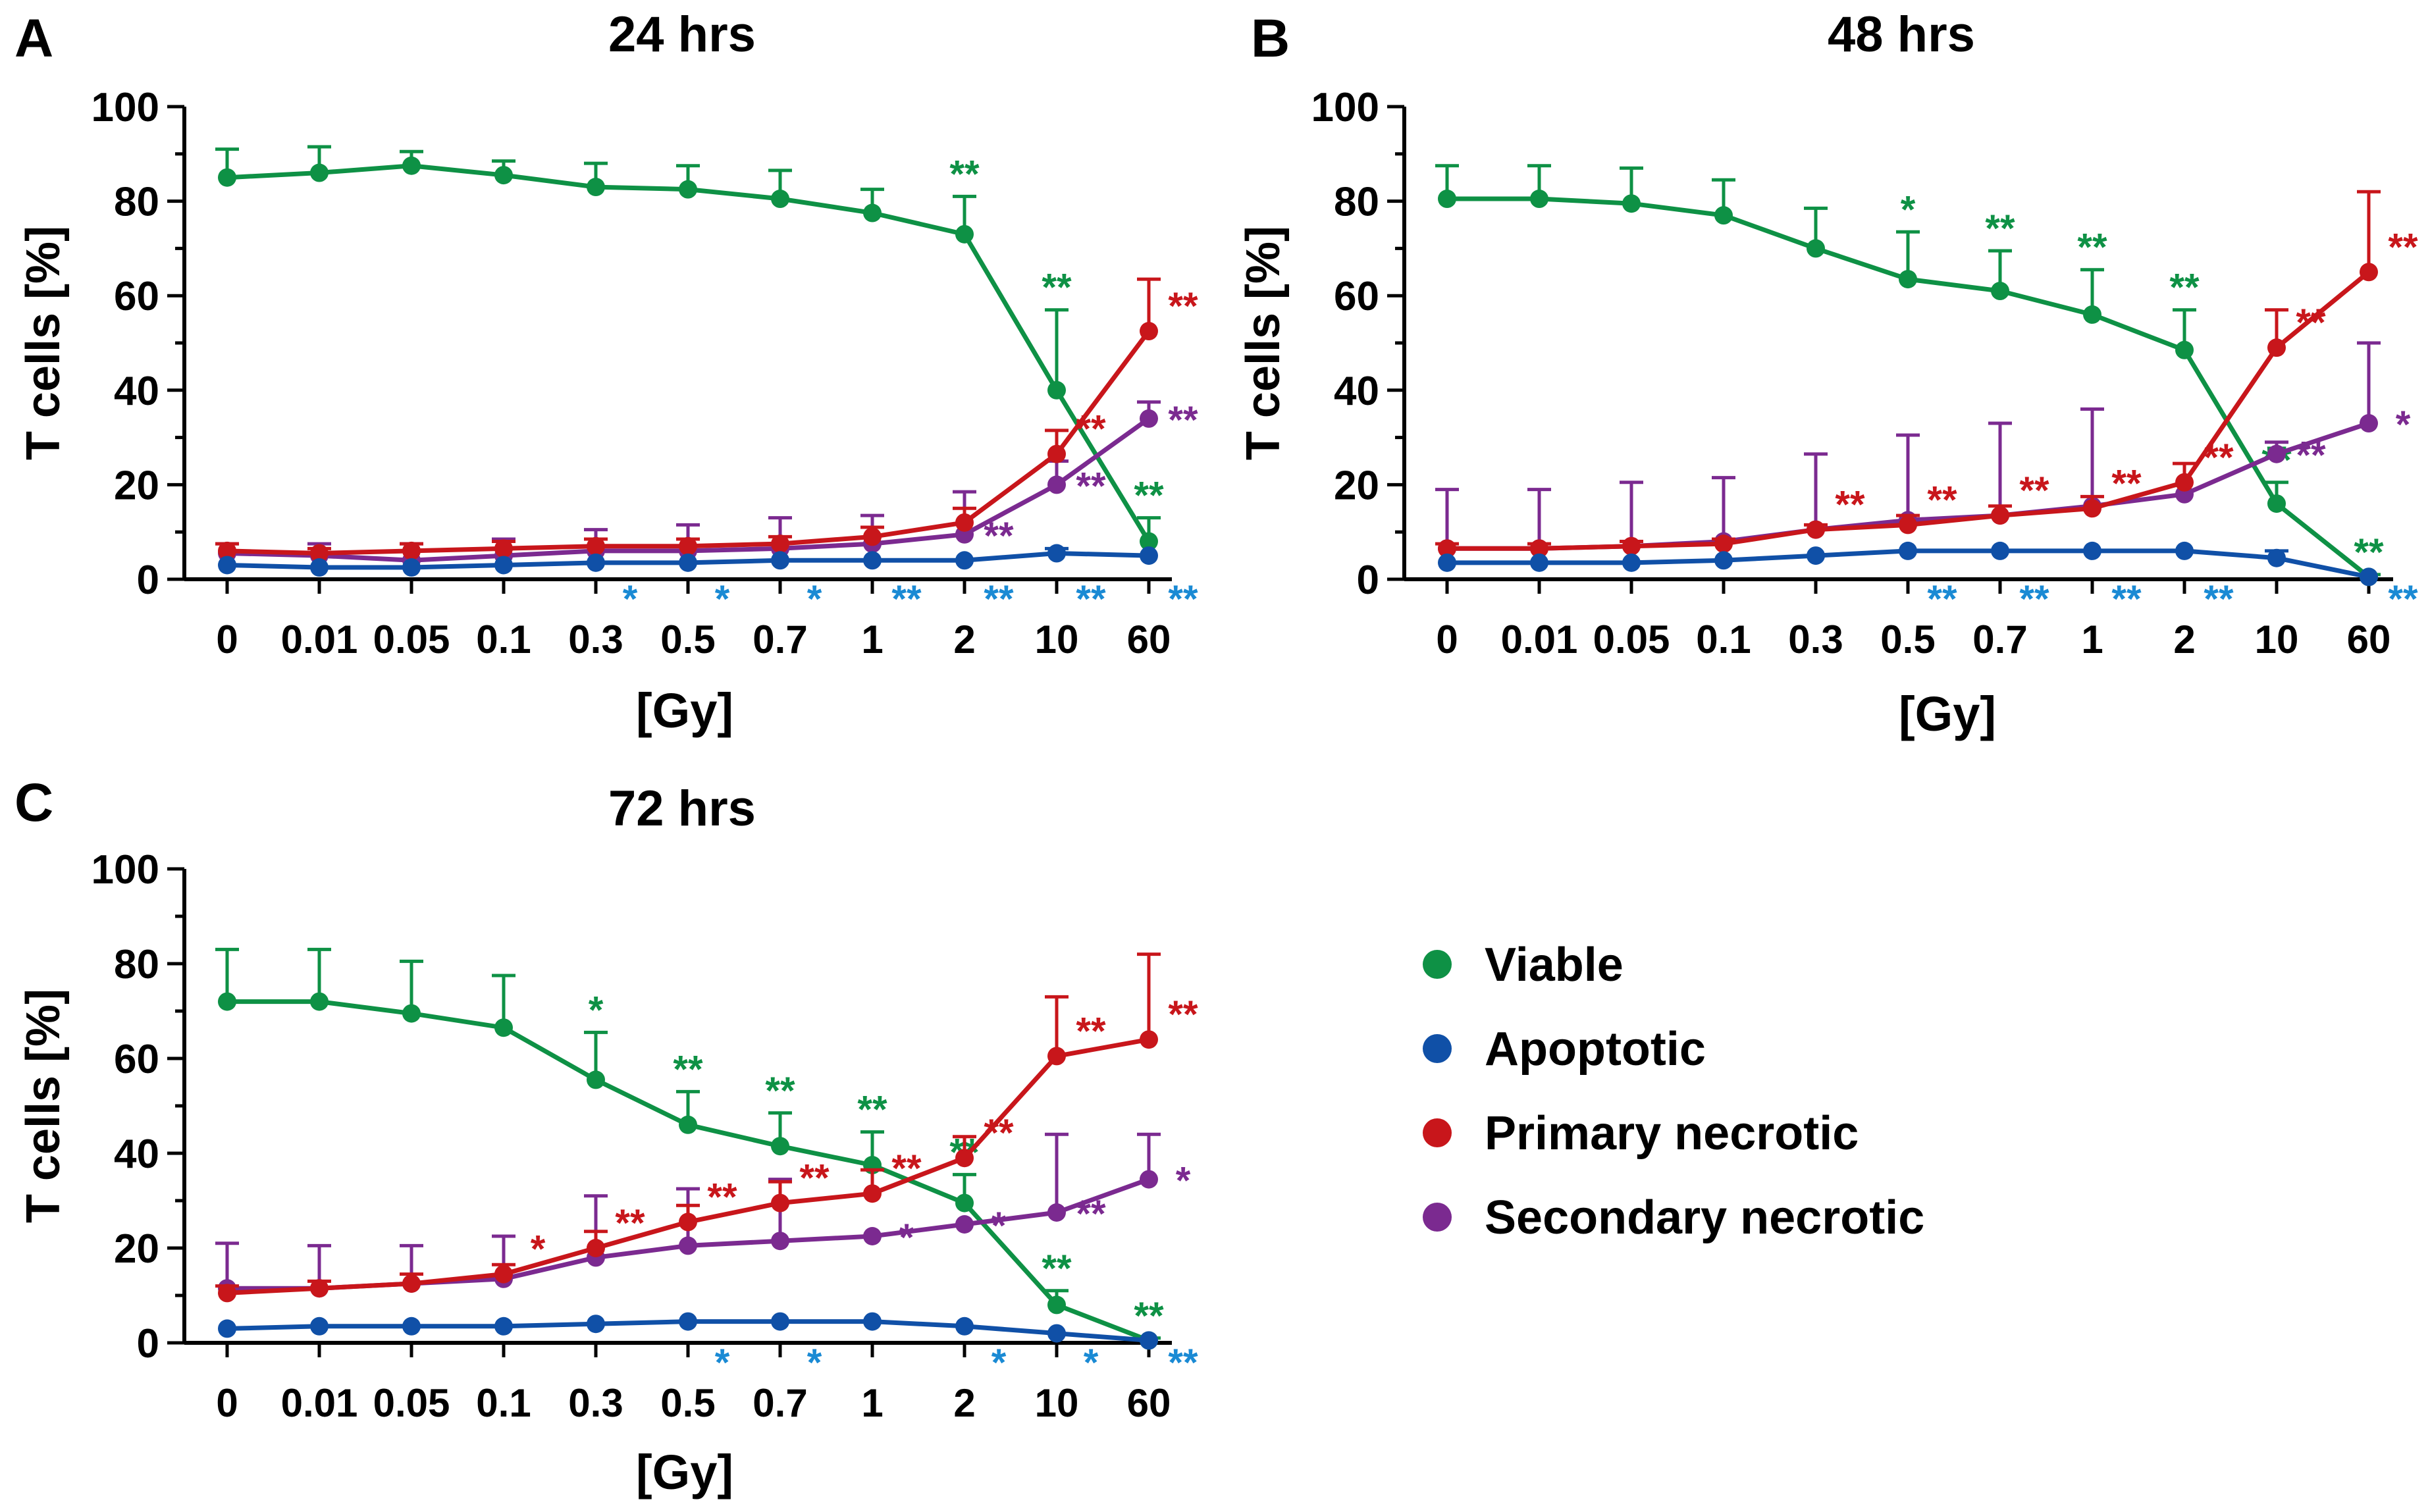 The image size is (2430, 1512). I want to click on legend-label-primary: Primary necrotic, so click(1672, 1133).